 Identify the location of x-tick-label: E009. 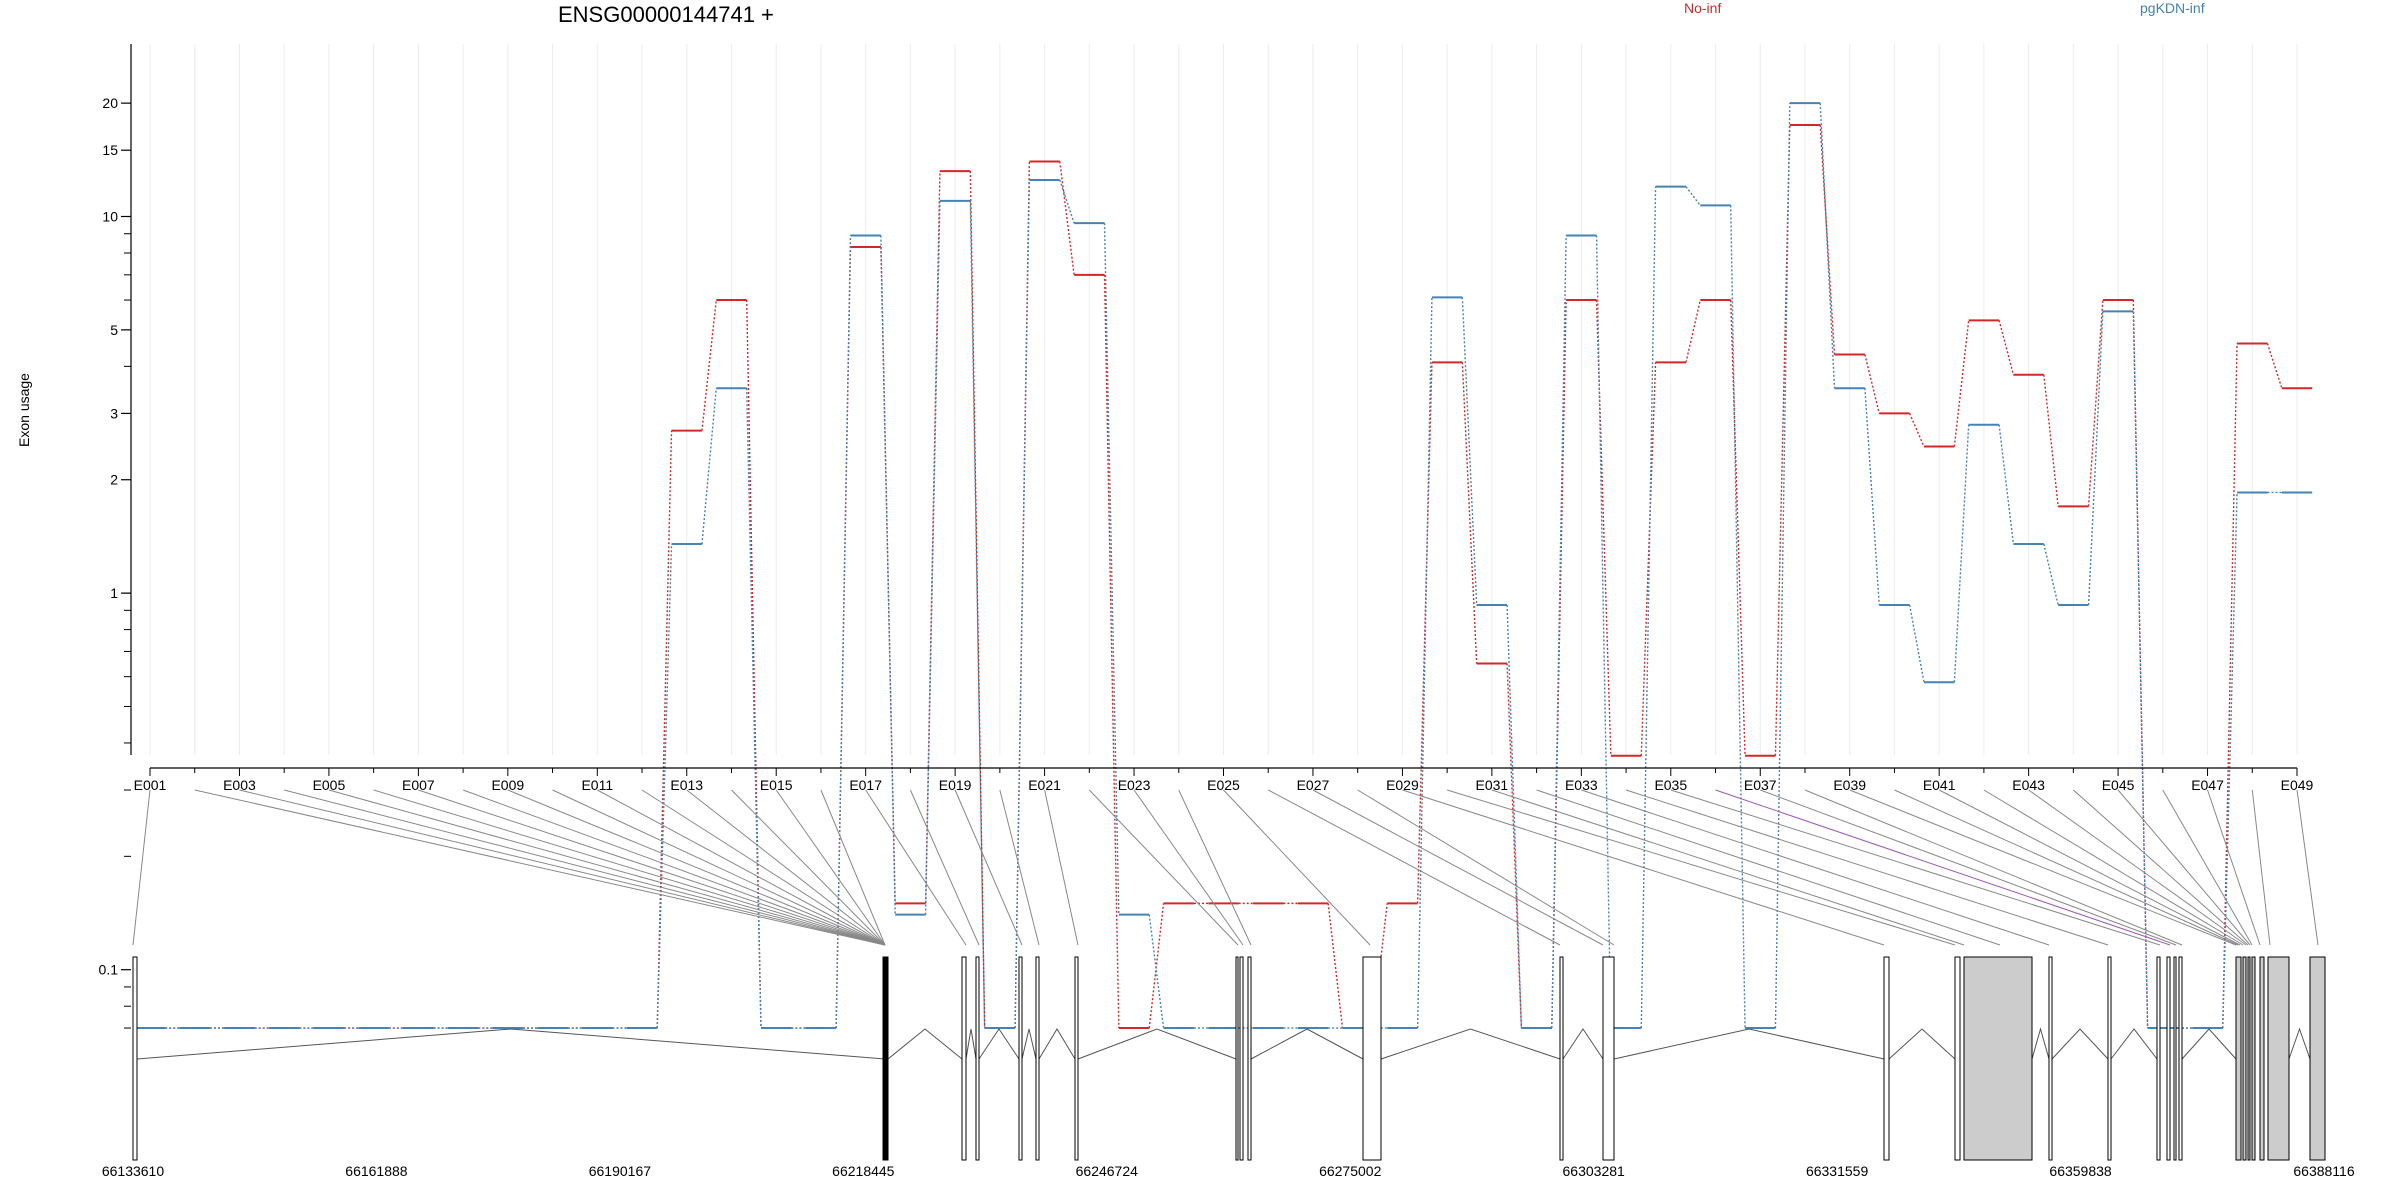
(507, 785).